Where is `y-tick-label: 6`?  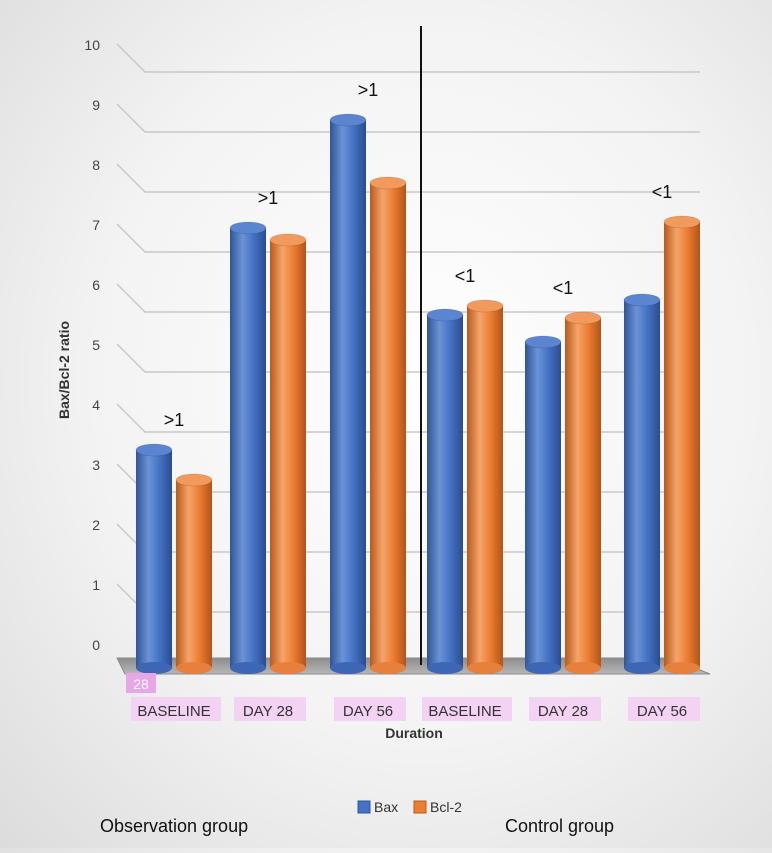
y-tick-label: 6 is located at coordinates (96, 285).